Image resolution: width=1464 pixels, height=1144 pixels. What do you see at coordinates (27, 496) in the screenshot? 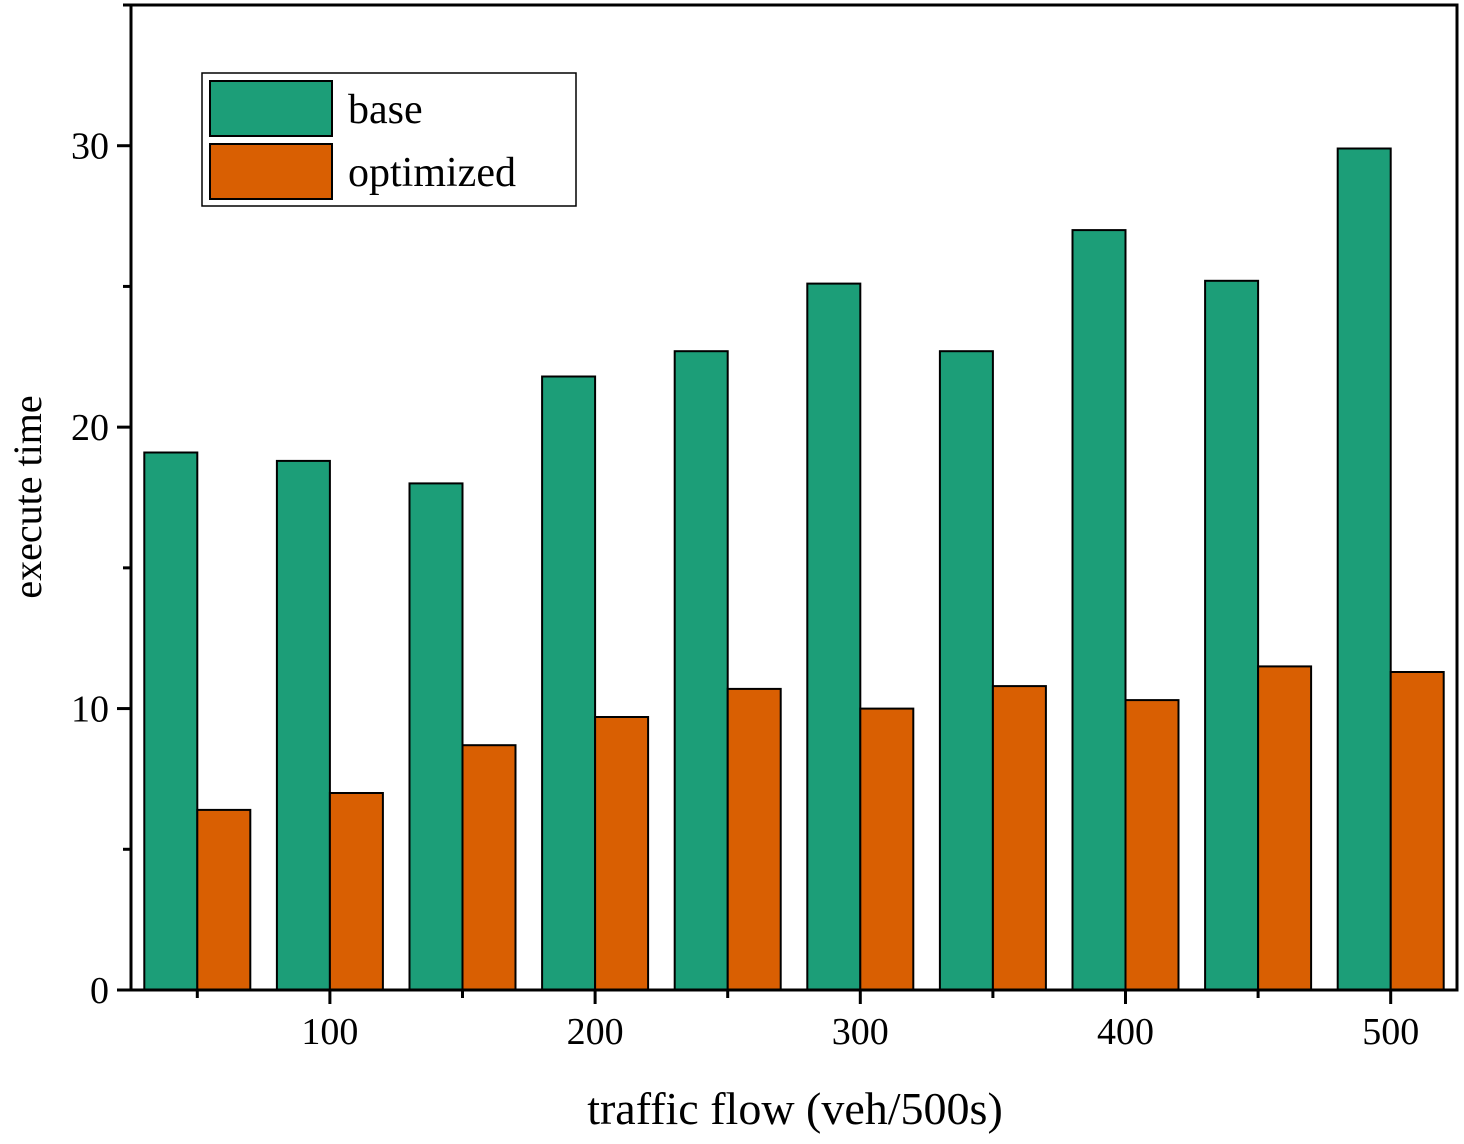
I see `y-axis-title: execute time` at bounding box center [27, 496].